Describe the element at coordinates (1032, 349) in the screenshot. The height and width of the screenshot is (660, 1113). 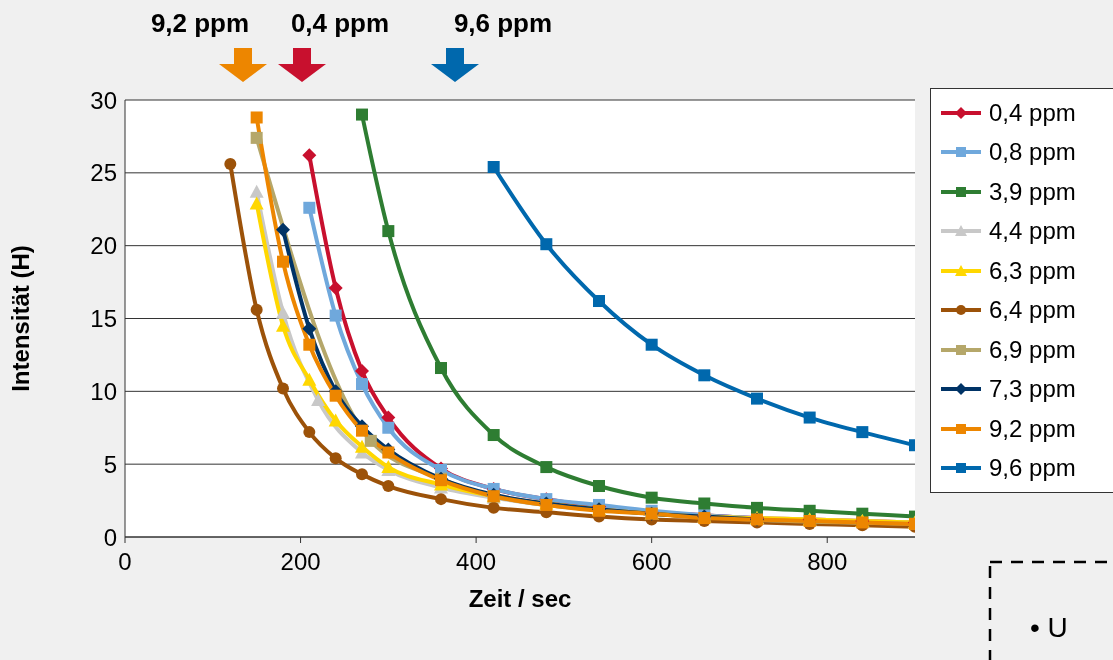
I see `legend-label: 6,9 ppm` at that location.